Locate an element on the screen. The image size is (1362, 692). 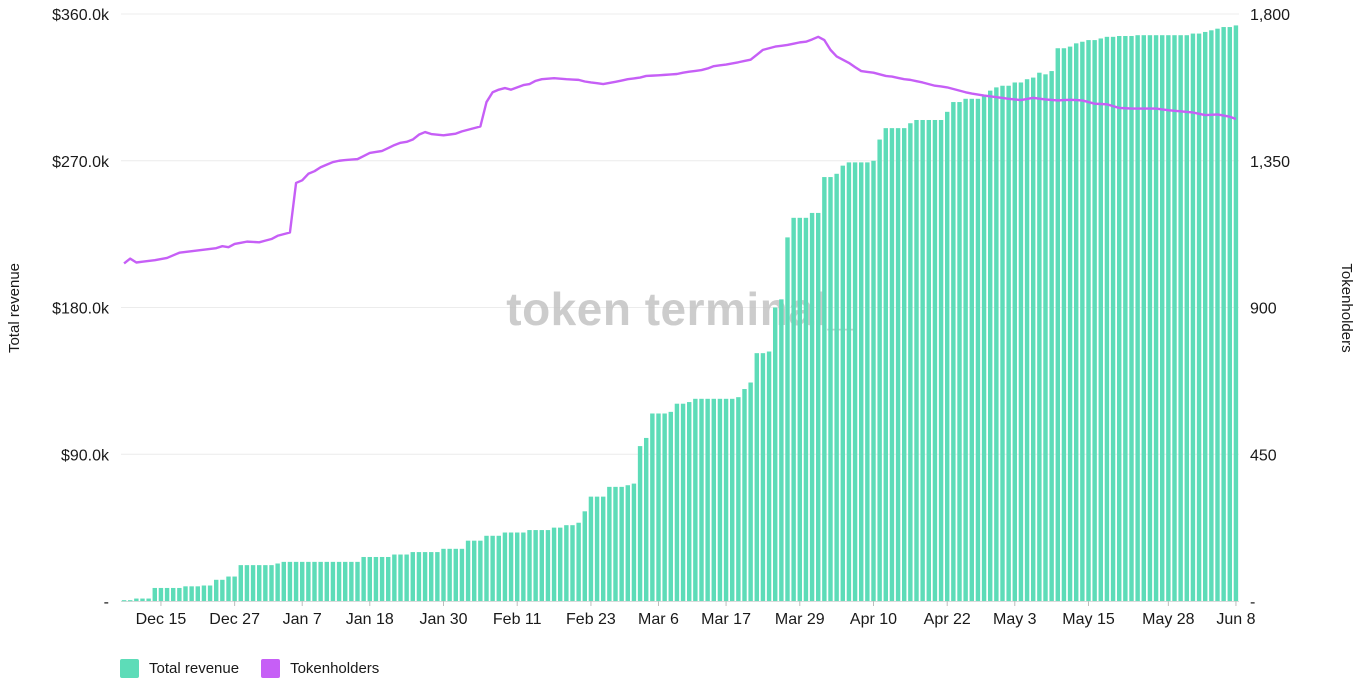
legend-item-tokenholders: Tokenholders is located at coordinates (320, 668).